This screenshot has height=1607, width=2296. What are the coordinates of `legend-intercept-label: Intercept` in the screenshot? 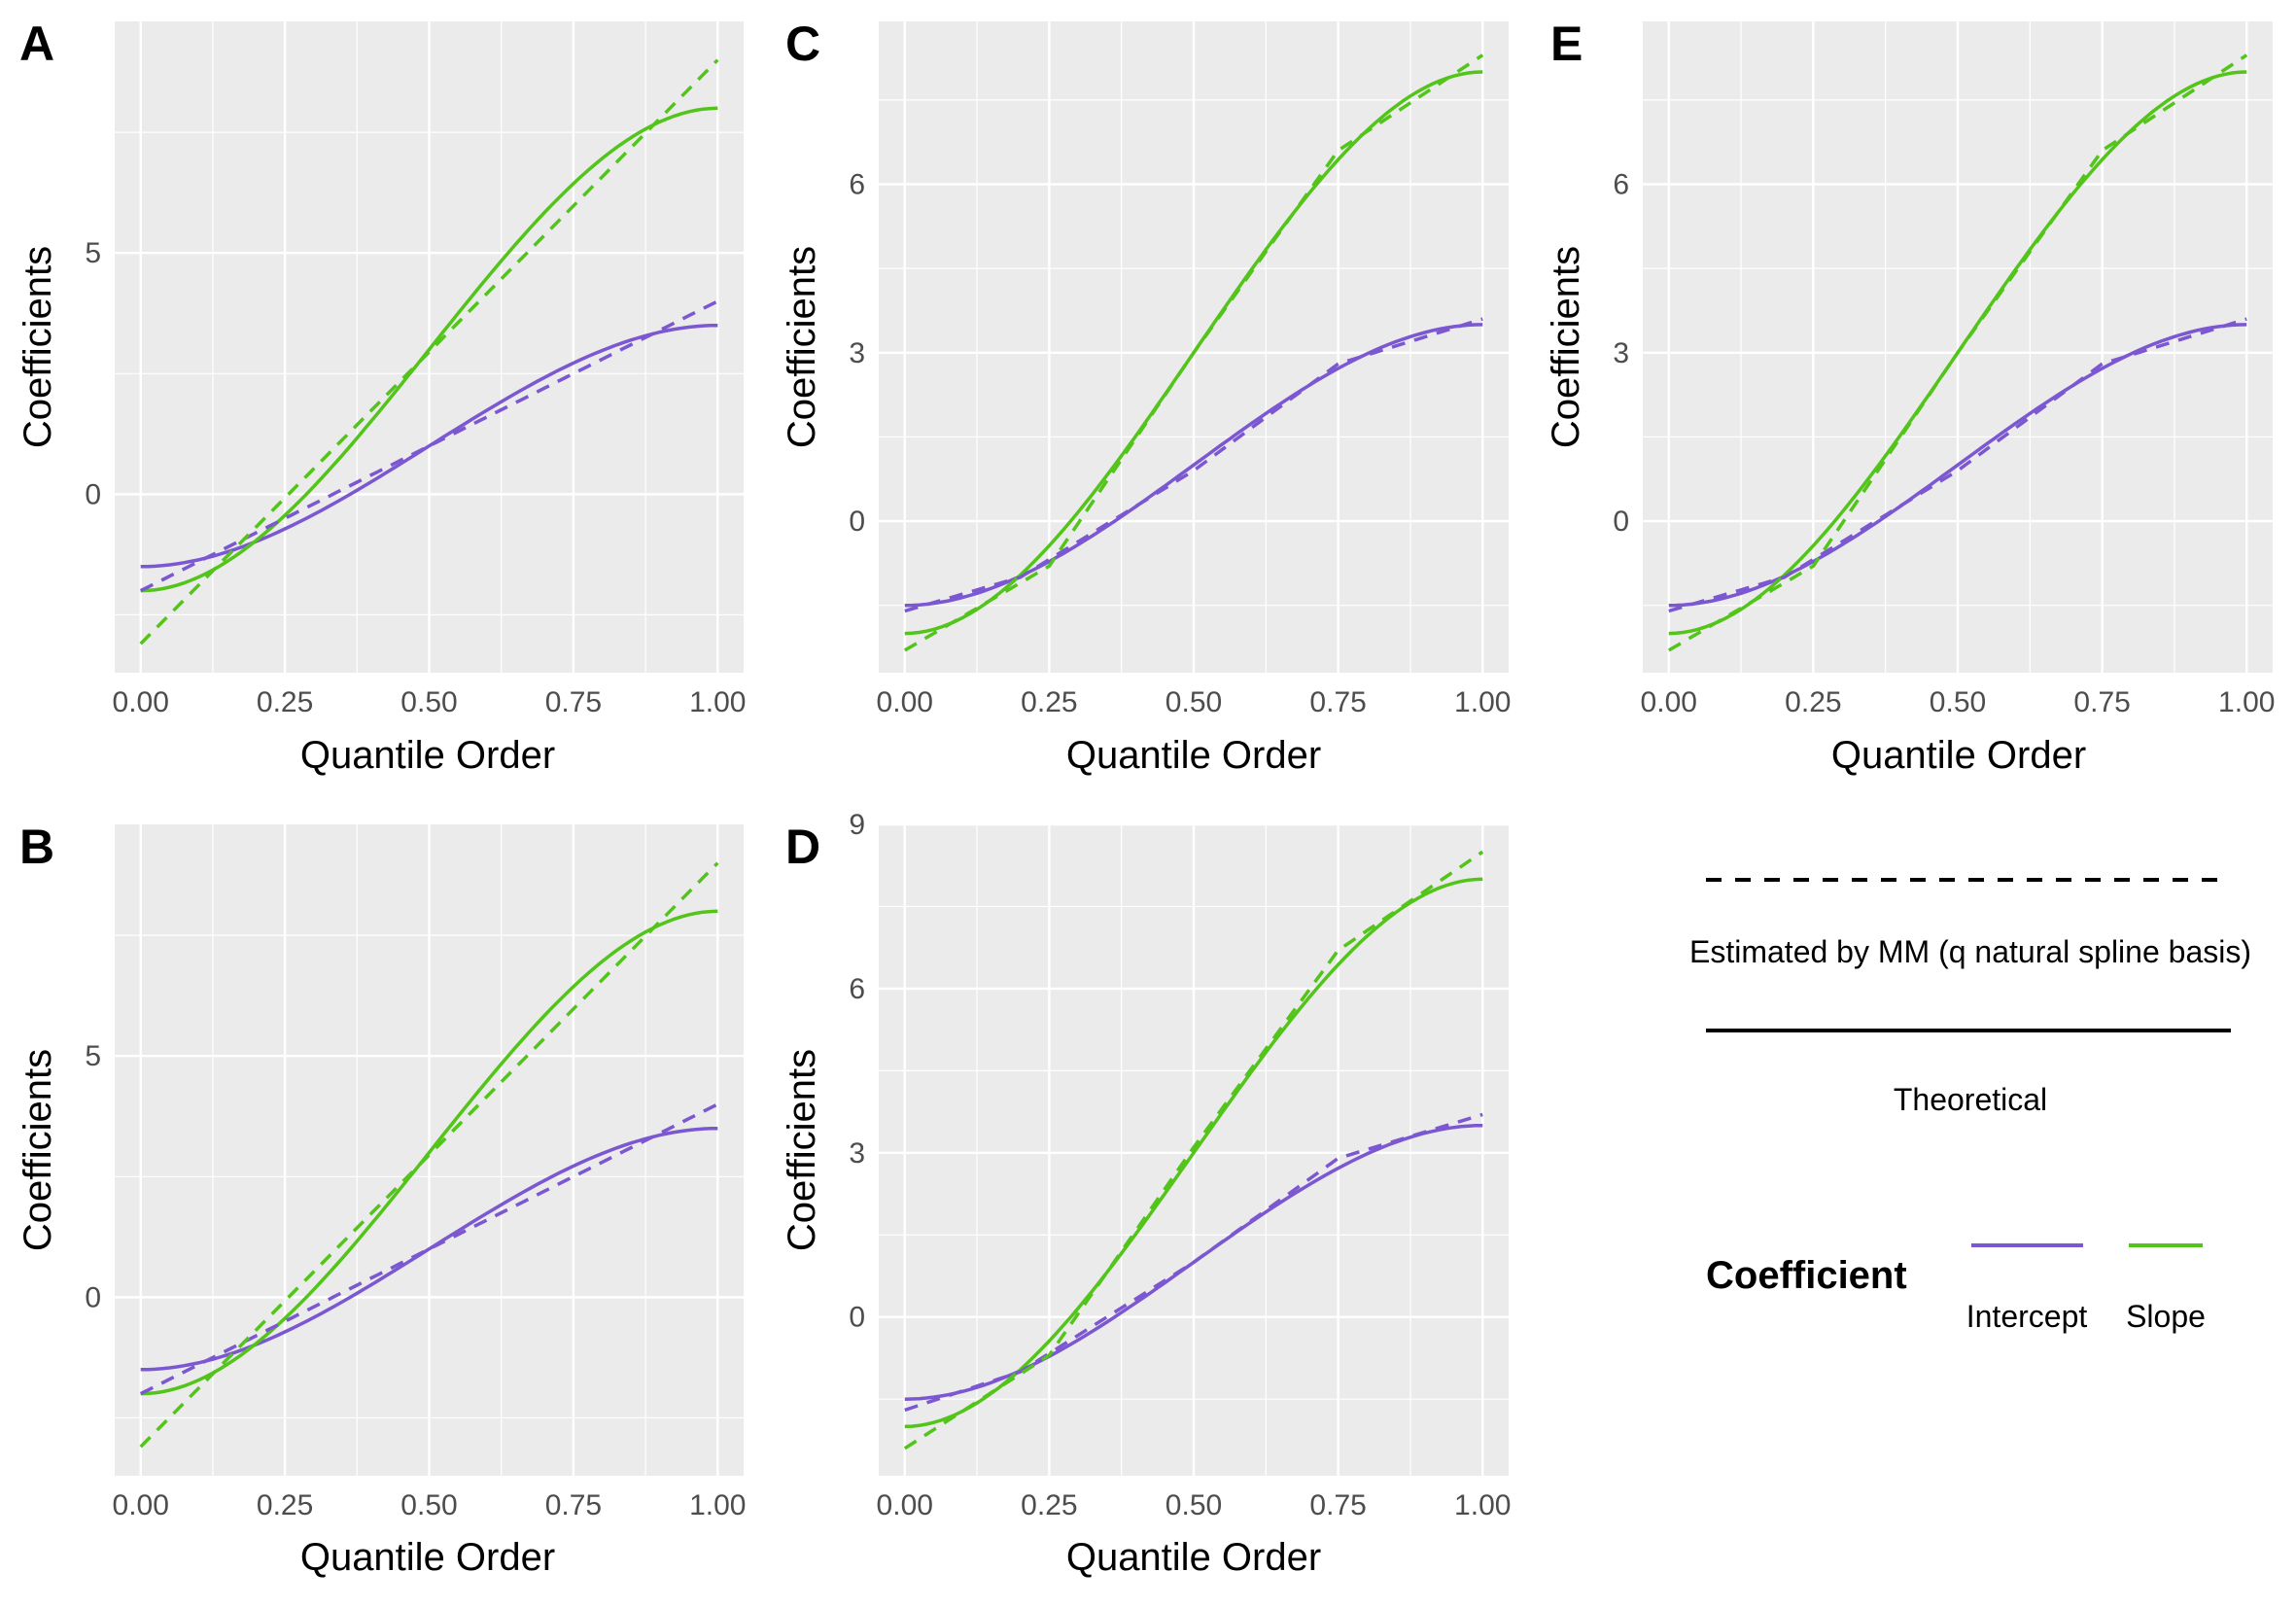 It's located at (2027, 1316).